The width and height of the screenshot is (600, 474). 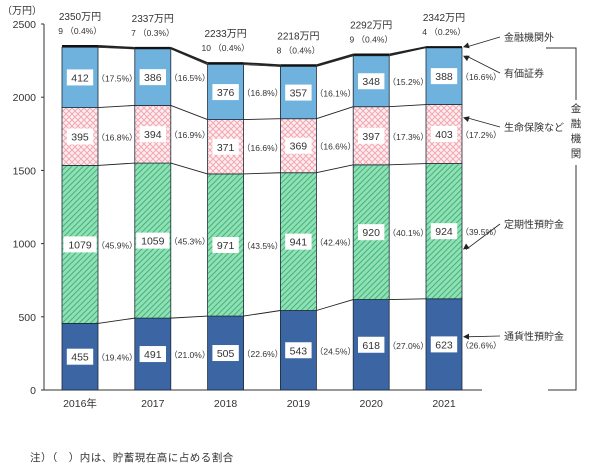 I want to click on bracket, so click(x=561, y=73).